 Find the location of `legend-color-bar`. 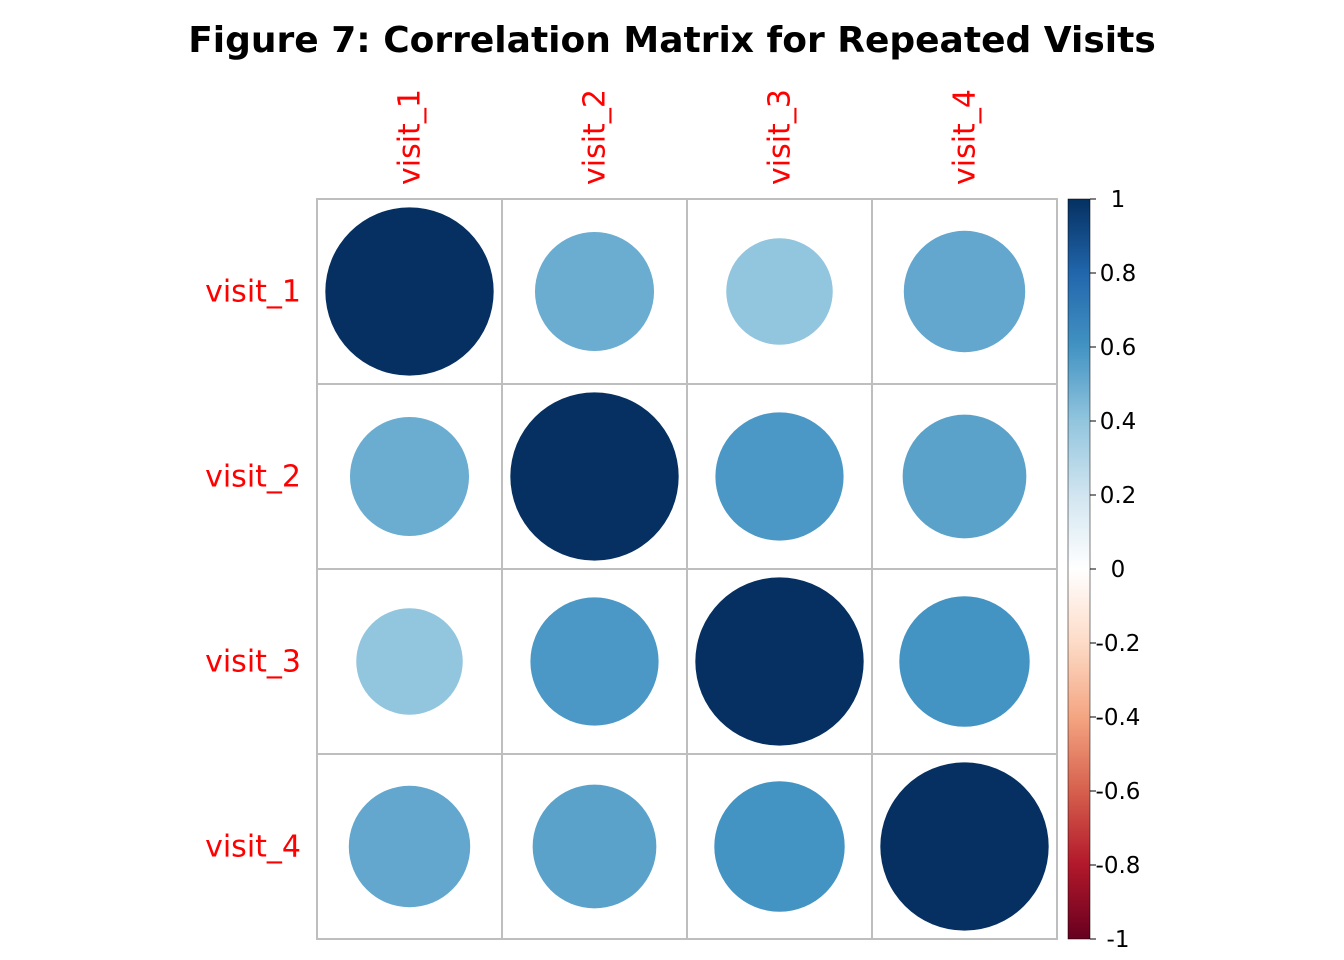

legend-color-bar is located at coordinates (1079, 569).